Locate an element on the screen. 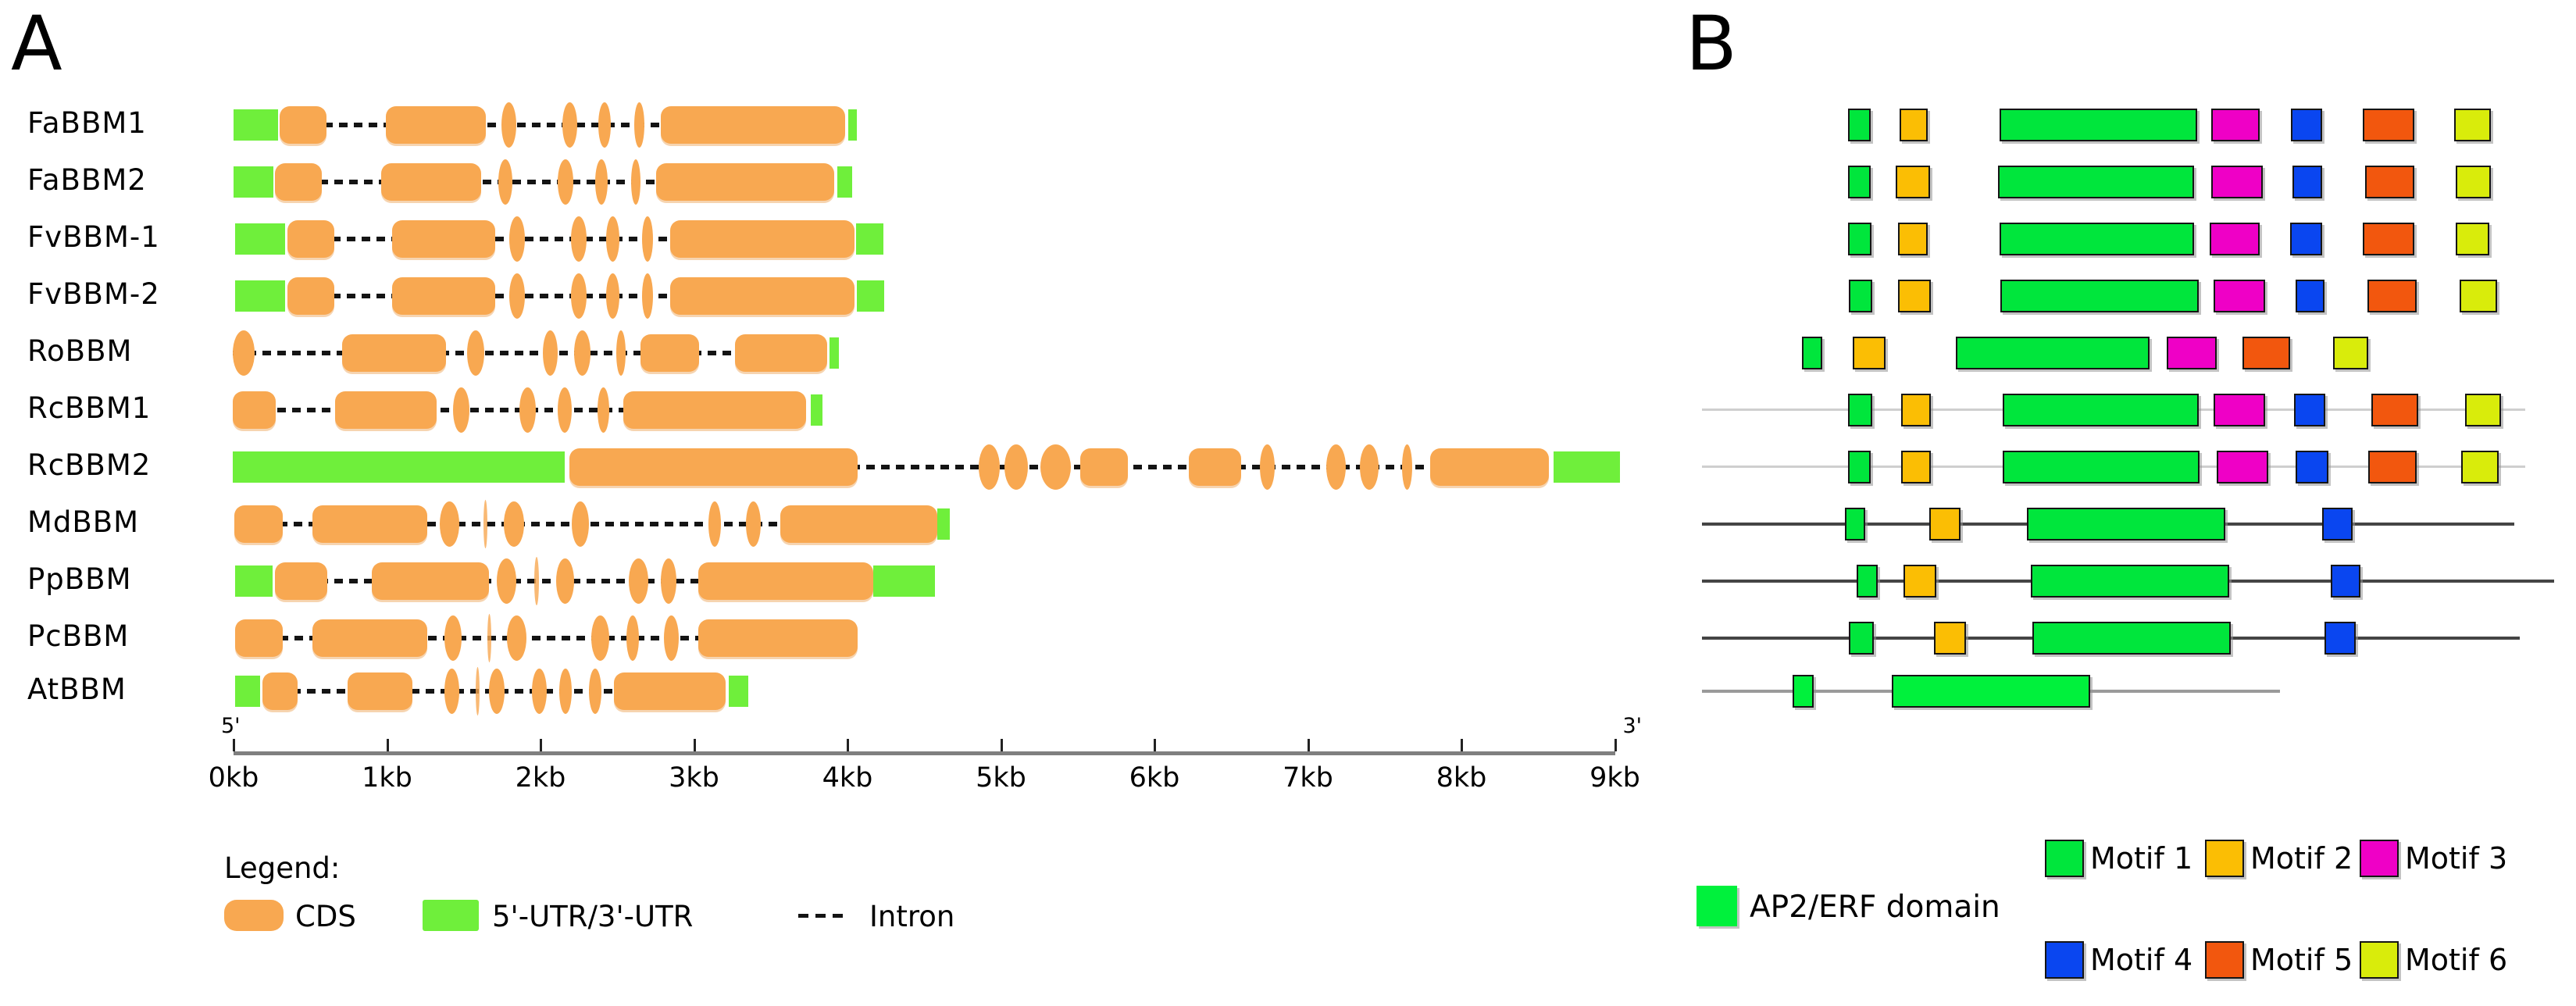  three-prime-label: 3' is located at coordinates (1632, 726).